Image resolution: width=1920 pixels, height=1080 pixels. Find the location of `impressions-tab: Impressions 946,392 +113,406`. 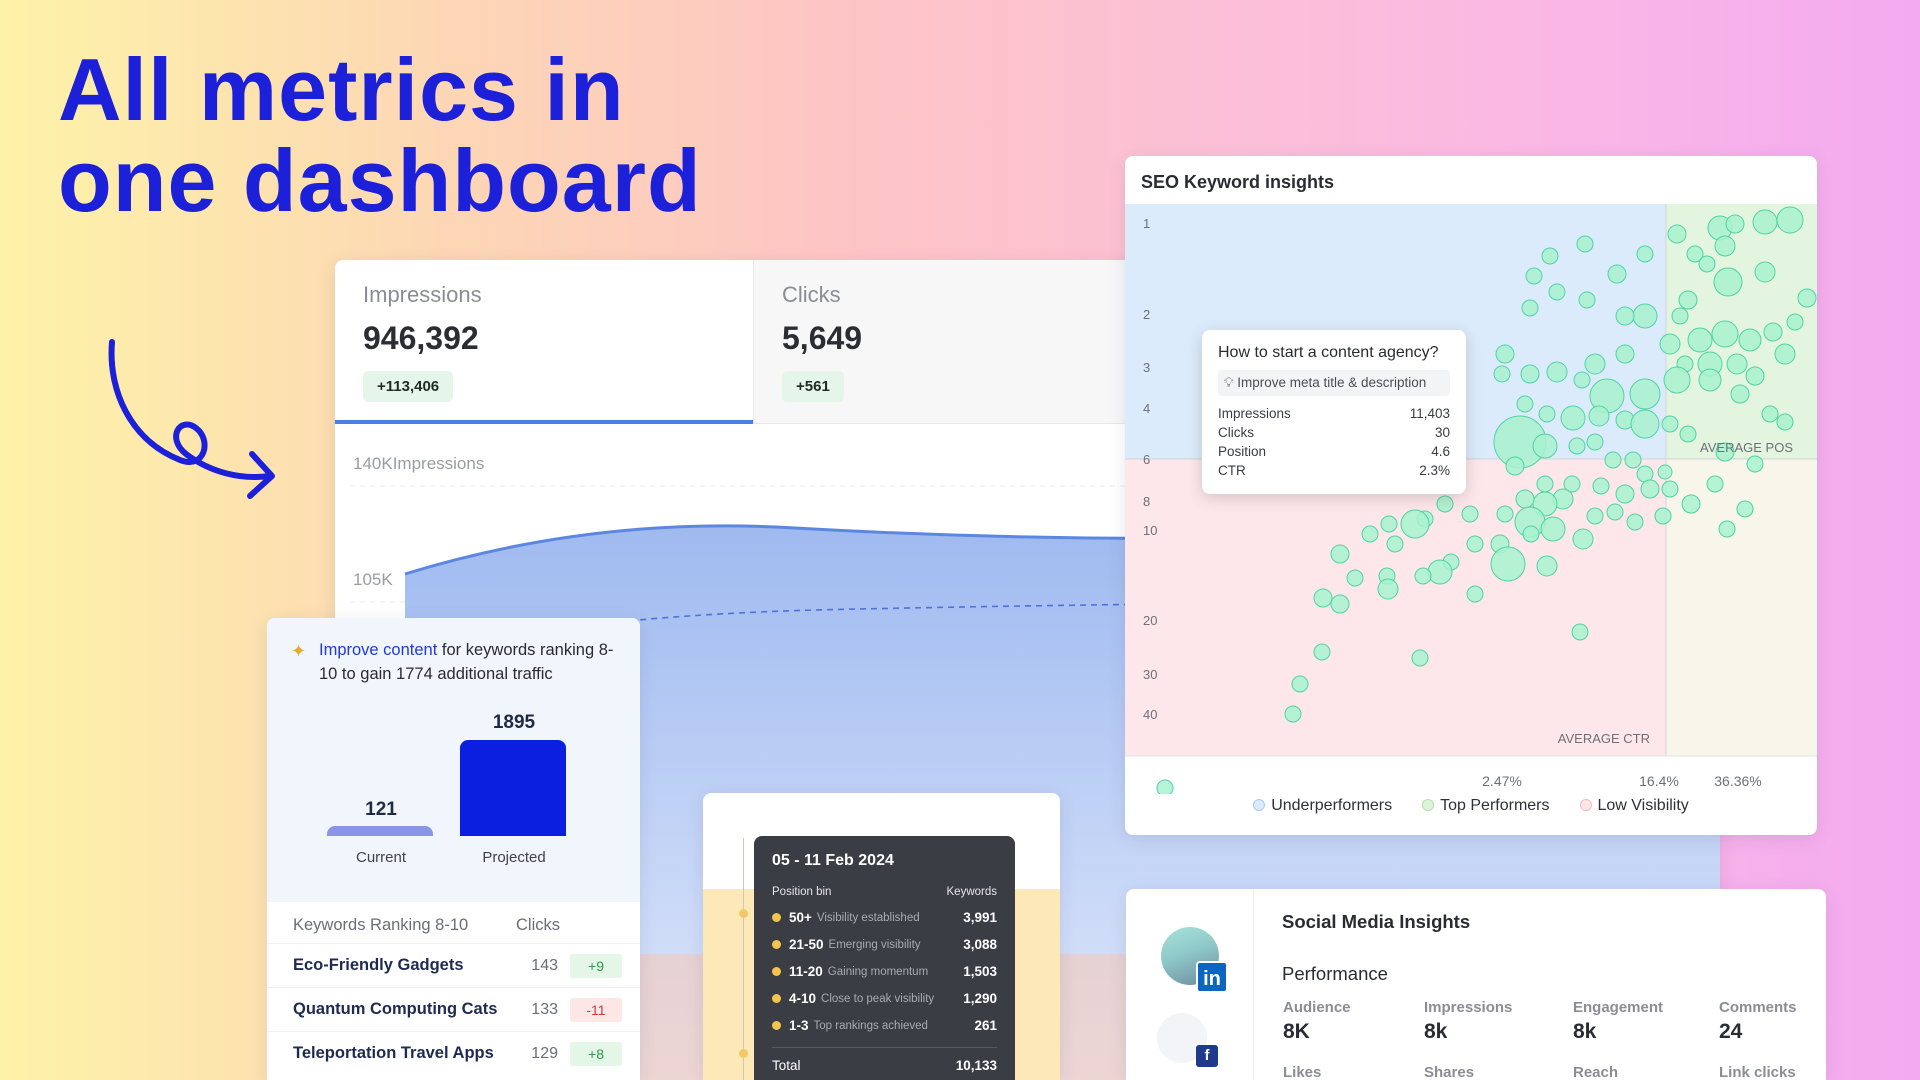

impressions-tab: Impressions 946,392 +113,406 is located at coordinates (544, 342).